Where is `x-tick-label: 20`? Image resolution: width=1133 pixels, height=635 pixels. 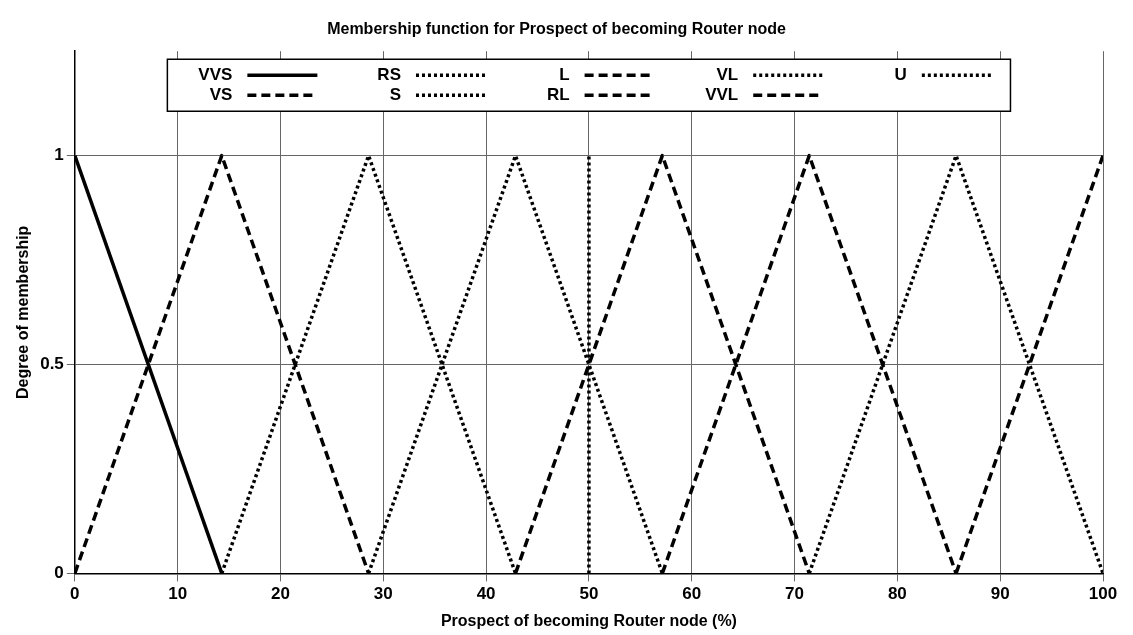
x-tick-label: 20 is located at coordinates (280, 594).